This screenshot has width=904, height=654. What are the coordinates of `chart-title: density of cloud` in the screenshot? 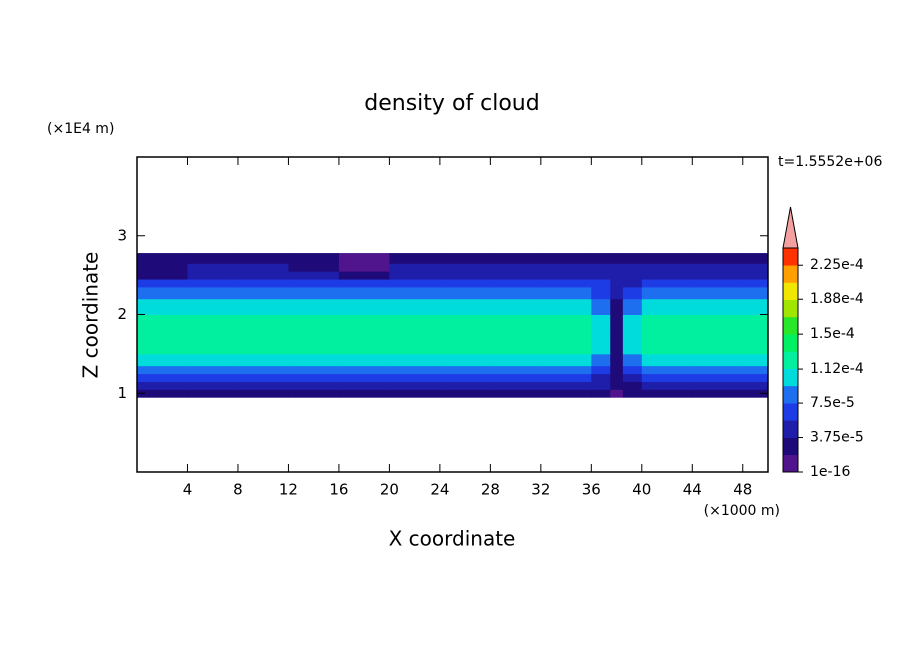 It's located at (451, 103).